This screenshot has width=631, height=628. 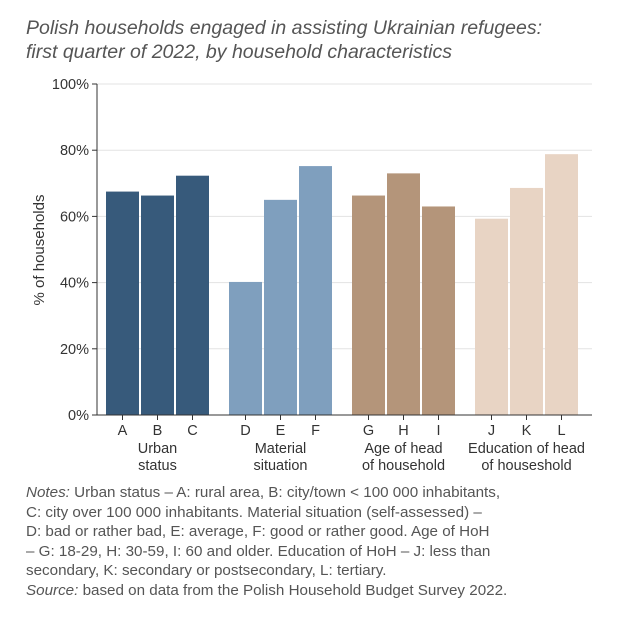 What do you see at coordinates (39, 250) in the screenshot?
I see `y-axis-label: % of households` at bounding box center [39, 250].